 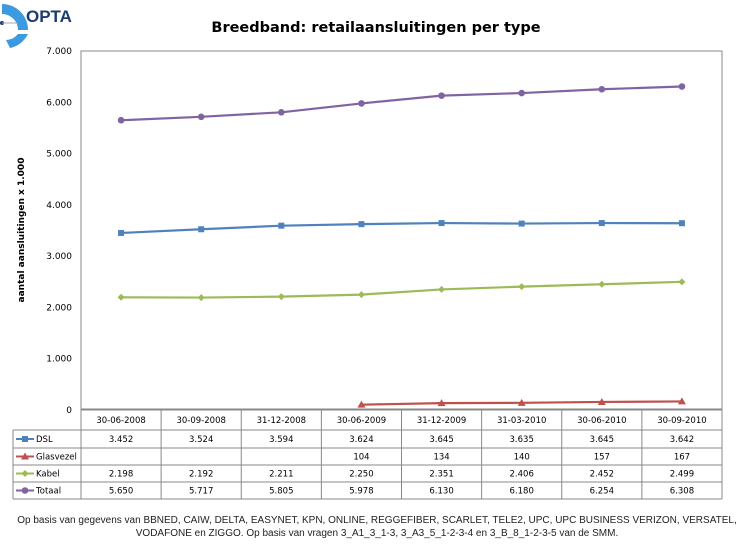 I want to click on data-label: 140, so click(x=522, y=458).